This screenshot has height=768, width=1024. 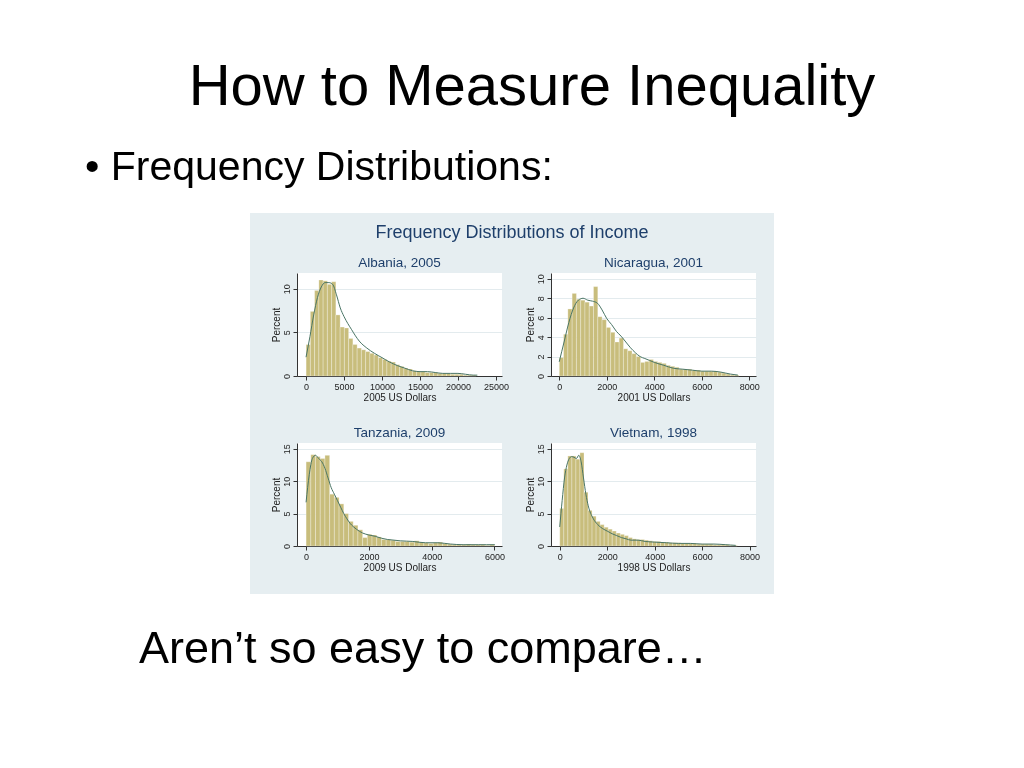 What do you see at coordinates (540, 299) in the screenshot?
I see `y-tick-label: 8` at bounding box center [540, 299].